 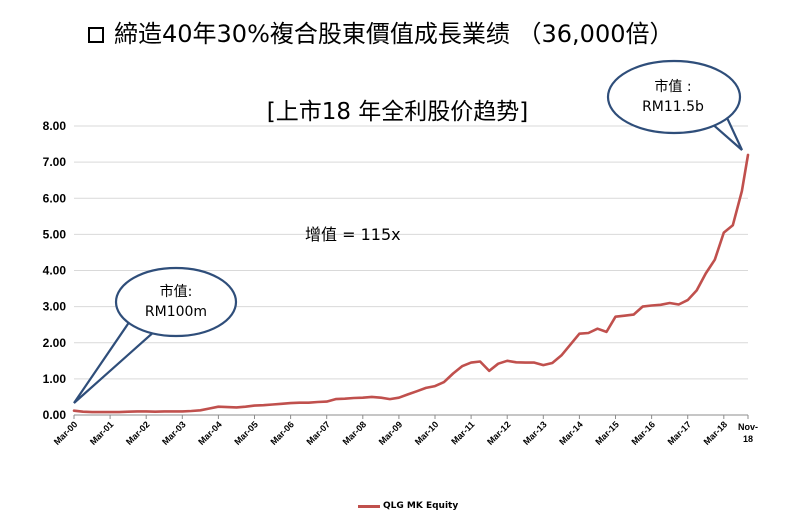 What do you see at coordinates (210, 433) in the screenshot?
I see `x-tick-label: Mar-04` at bounding box center [210, 433].